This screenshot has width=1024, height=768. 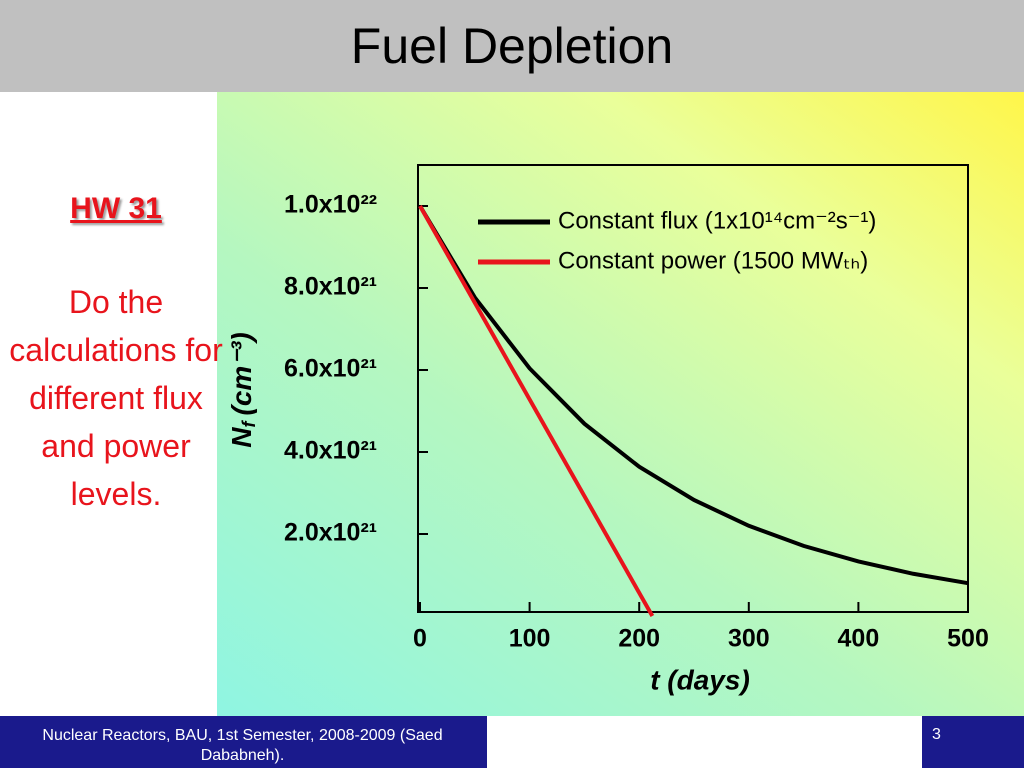 What do you see at coordinates (713, 260) in the screenshot?
I see `legend-label: Constant power (1500 MWₜₕ)` at bounding box center [713, 260].